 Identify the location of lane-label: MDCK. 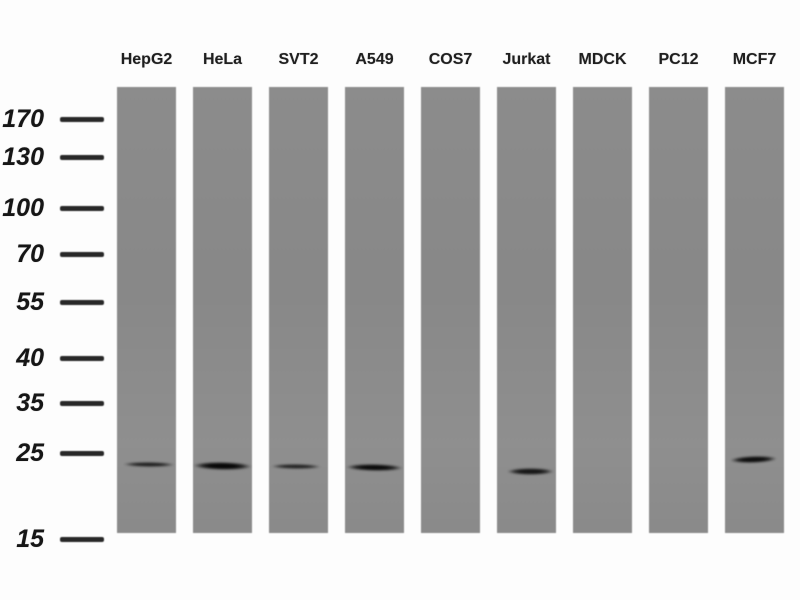
(602, 59).